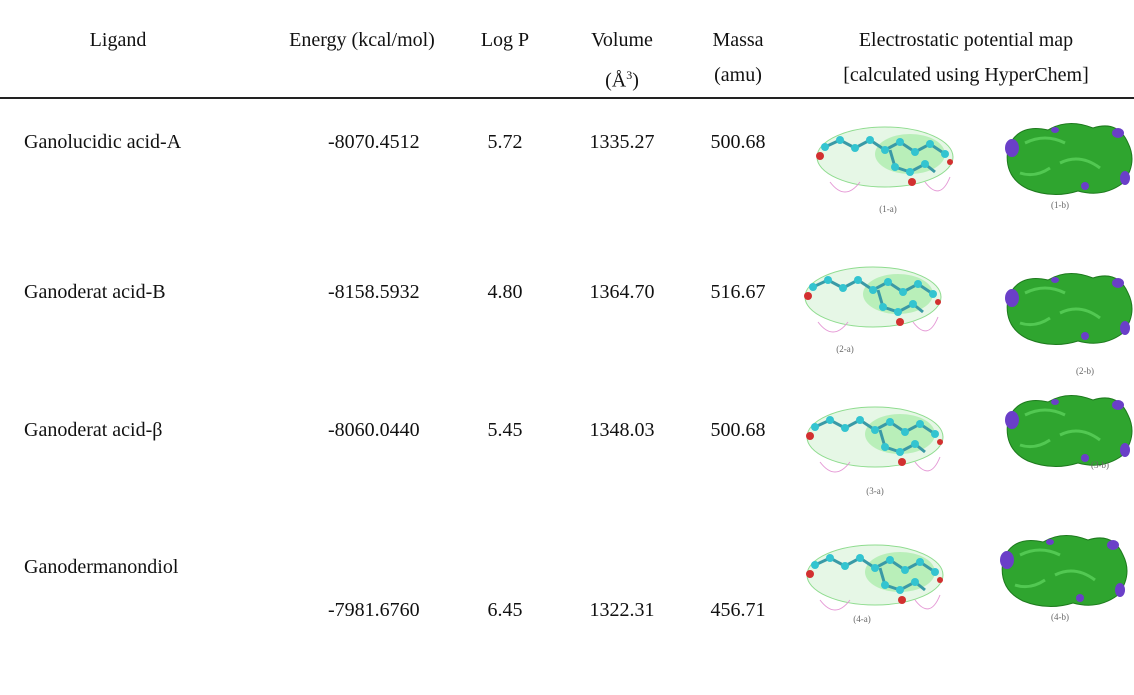 The height and width of the screenshot is (695, 1134). I want to click on caption: (3-a), so click(875, 491).